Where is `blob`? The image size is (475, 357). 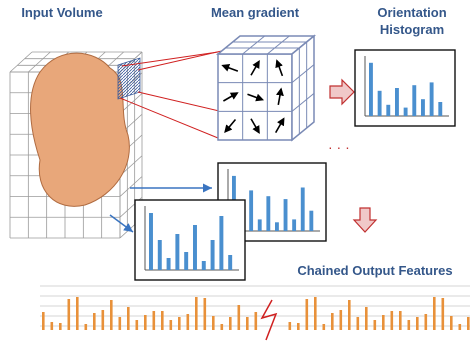 blob is located at coordinates (80, 129).